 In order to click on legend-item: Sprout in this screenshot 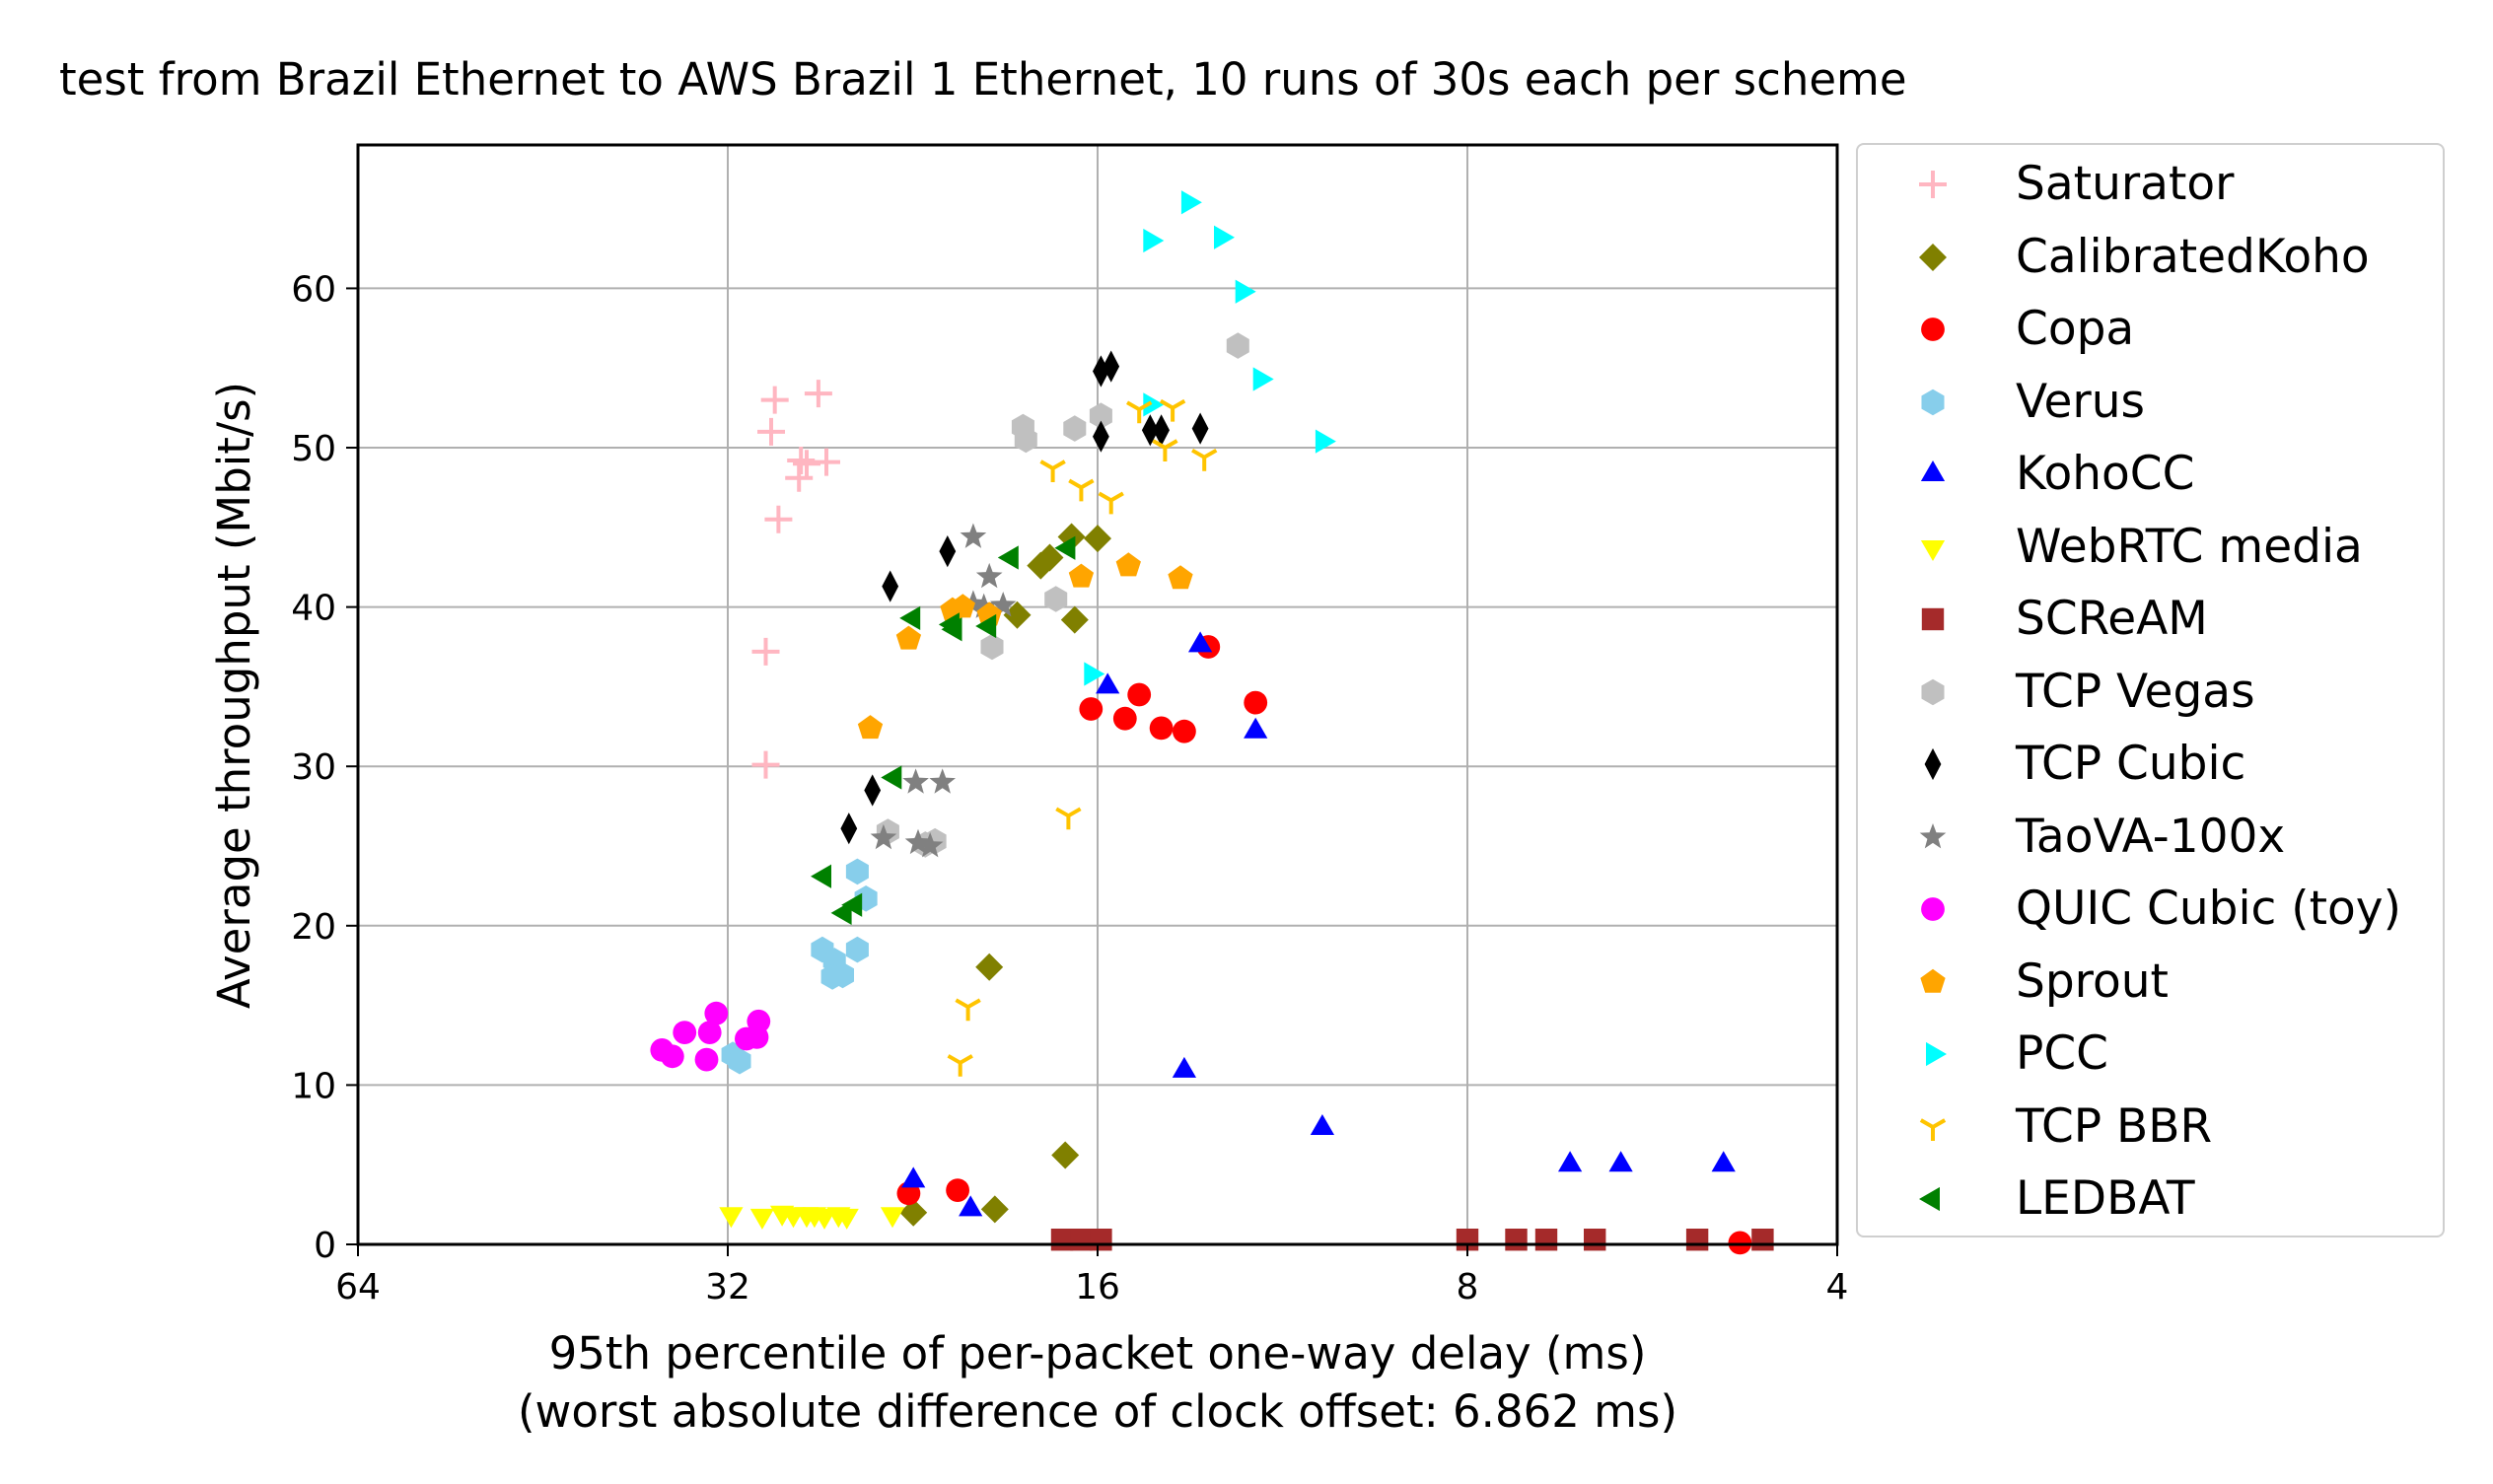, I will do `click(2150, 982)`.